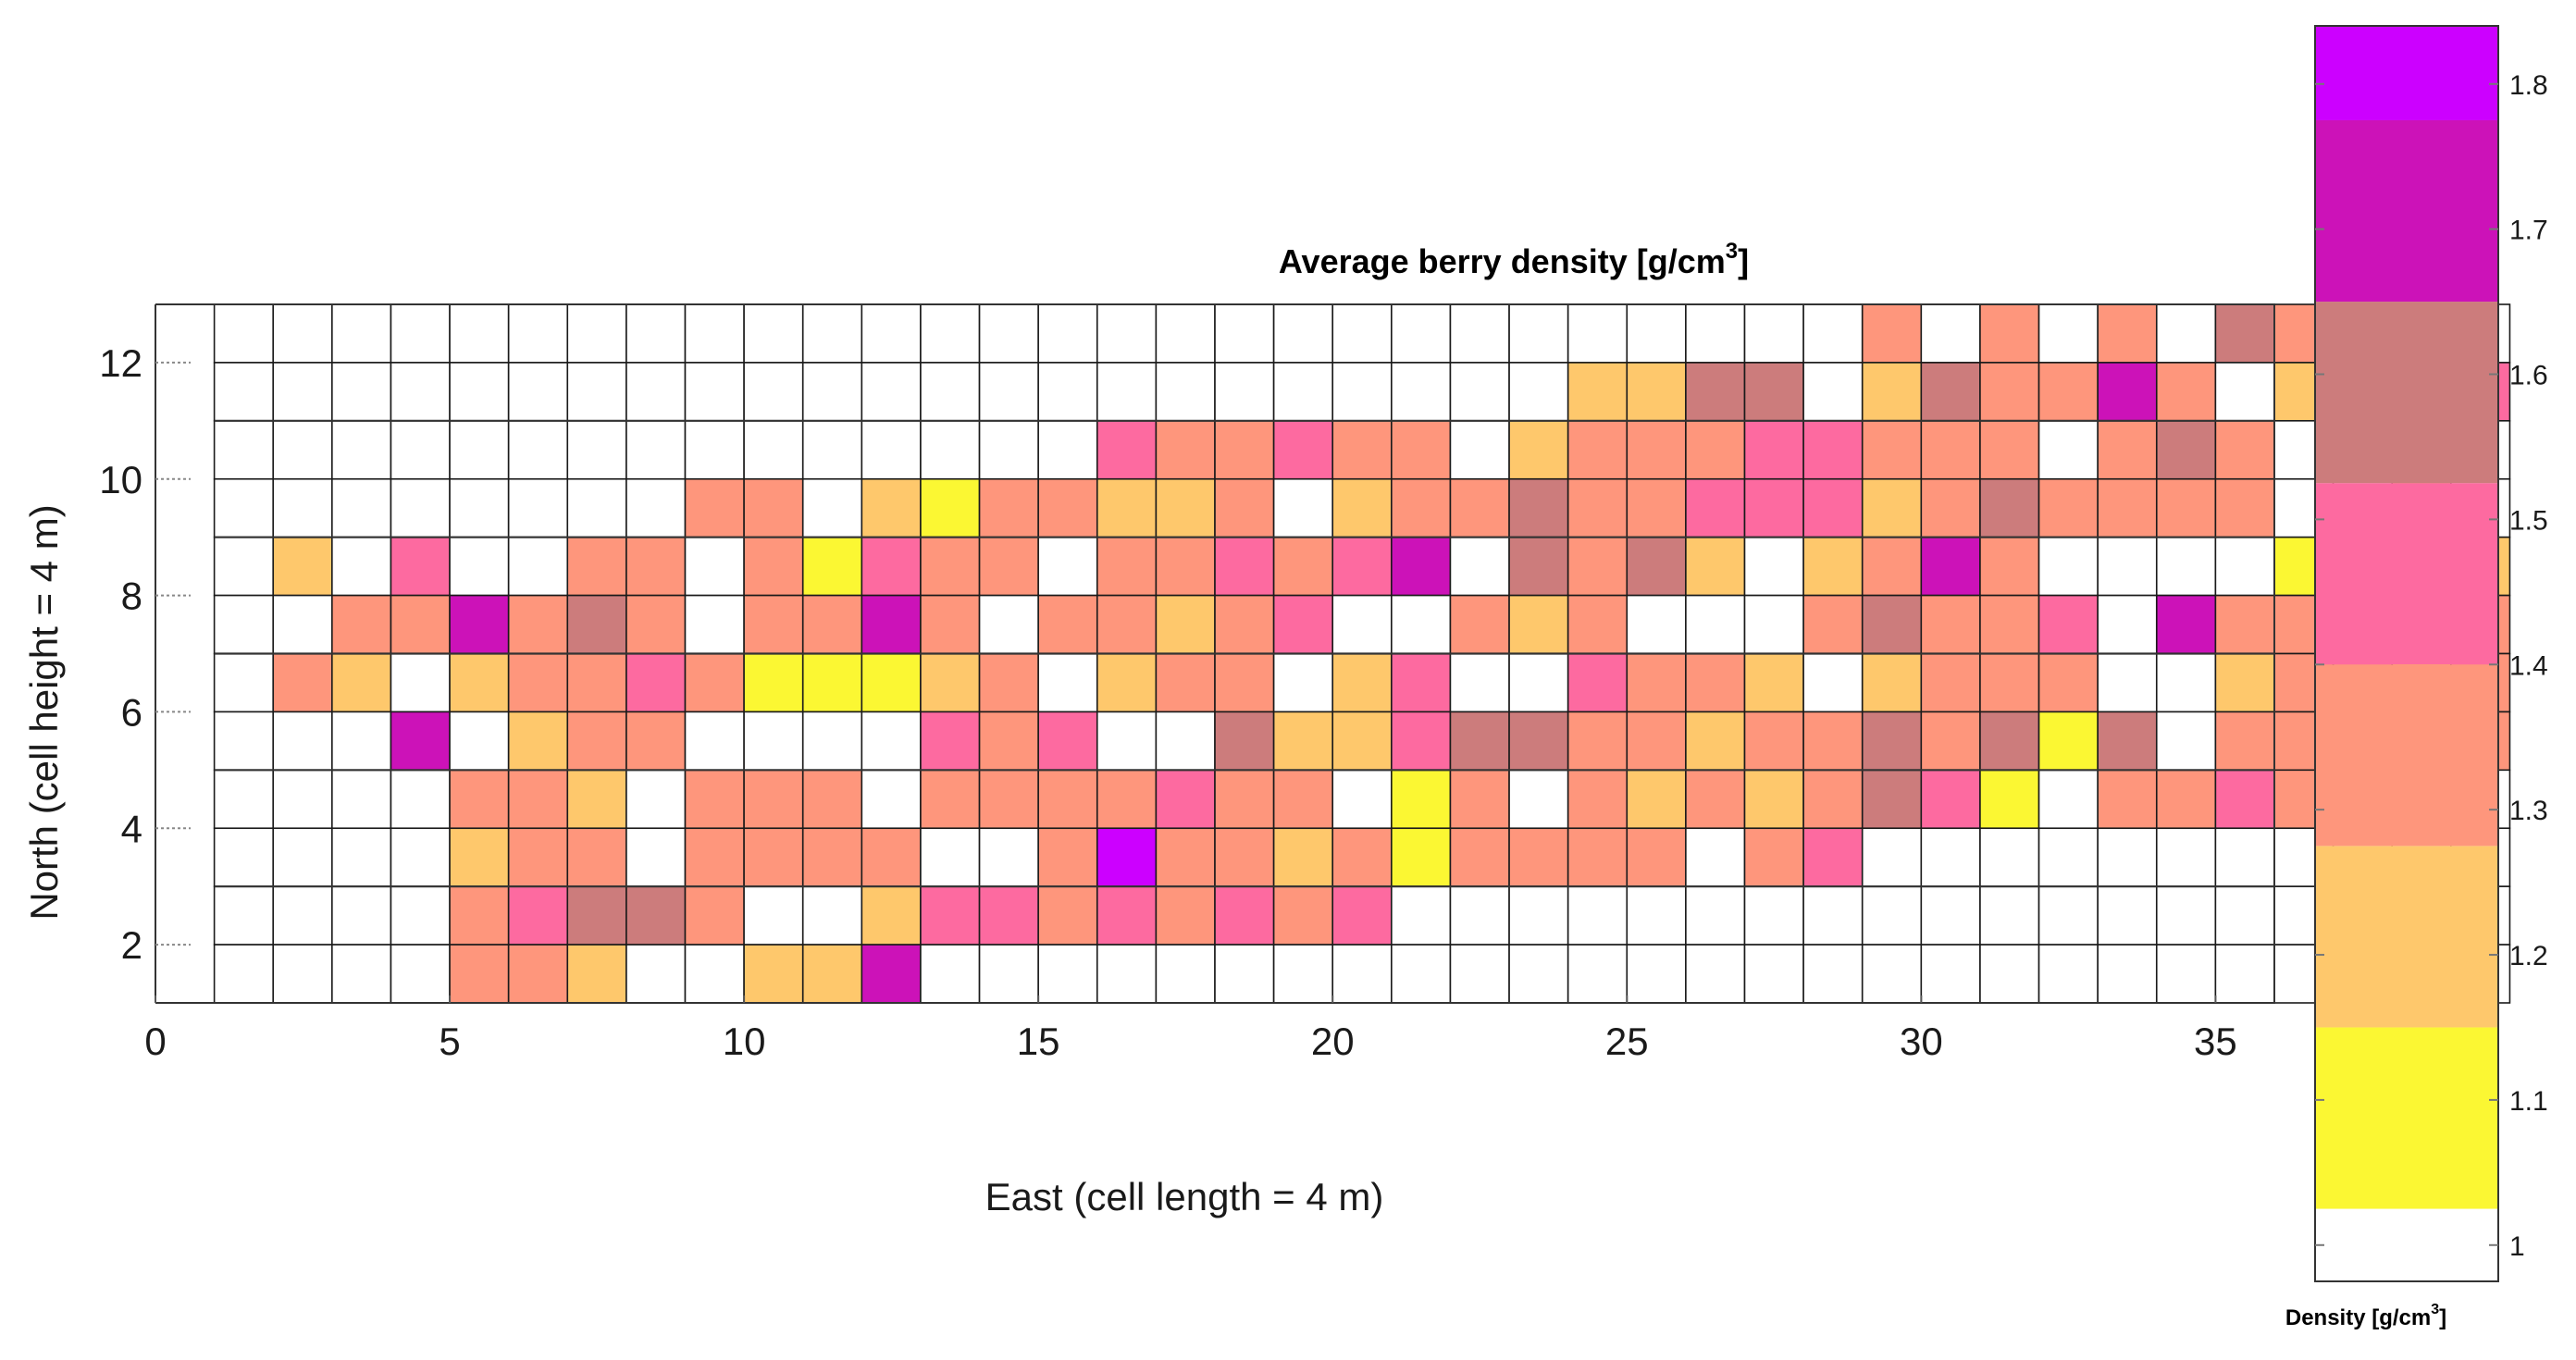 Image resolution: width=2576 pixels, height=1360 pixels. What do you see at coordinates (2528, 85) in the screenshot?
I see `colorbar-tick-label: 1.8` at bounding box center [2528, 85].